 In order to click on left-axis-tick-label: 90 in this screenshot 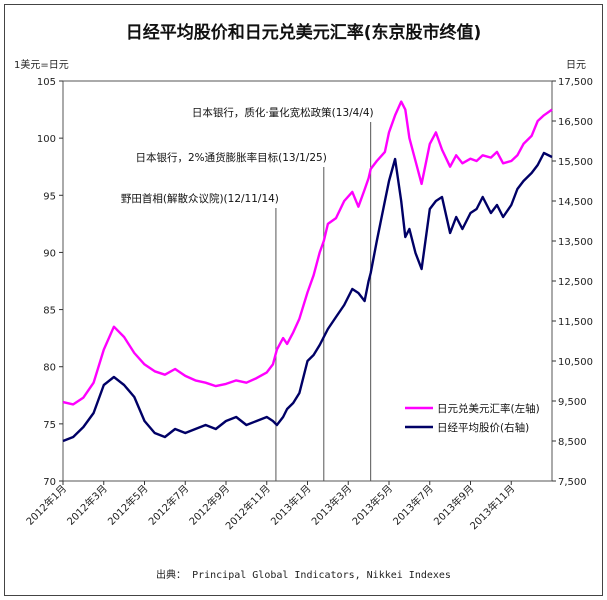, I will do `click(49, 253)`.